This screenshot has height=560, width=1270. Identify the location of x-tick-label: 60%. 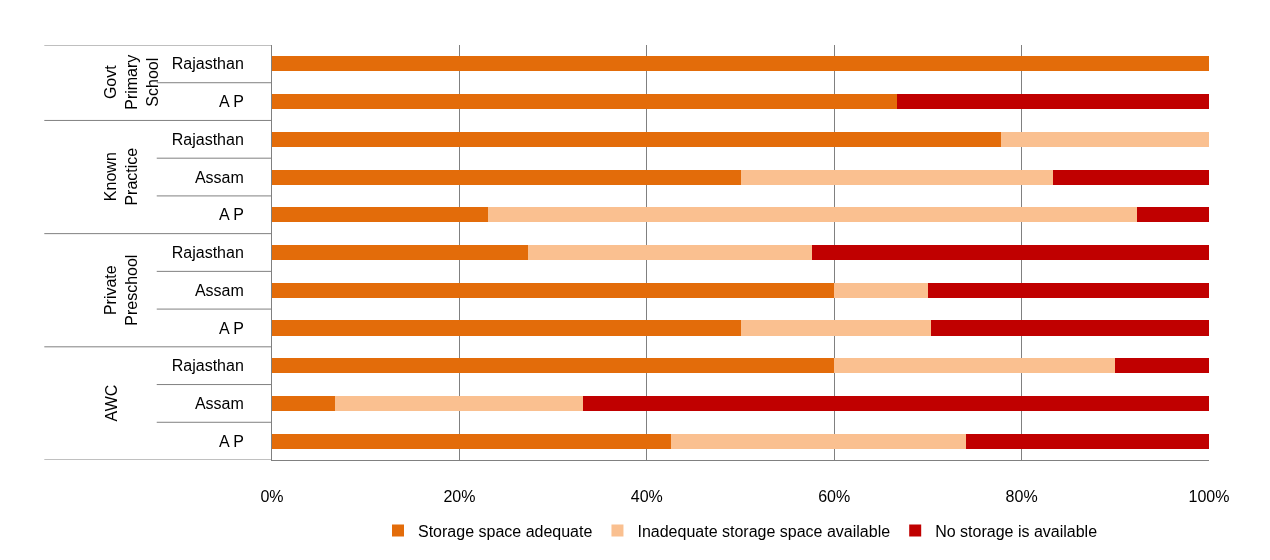
(834, 497).